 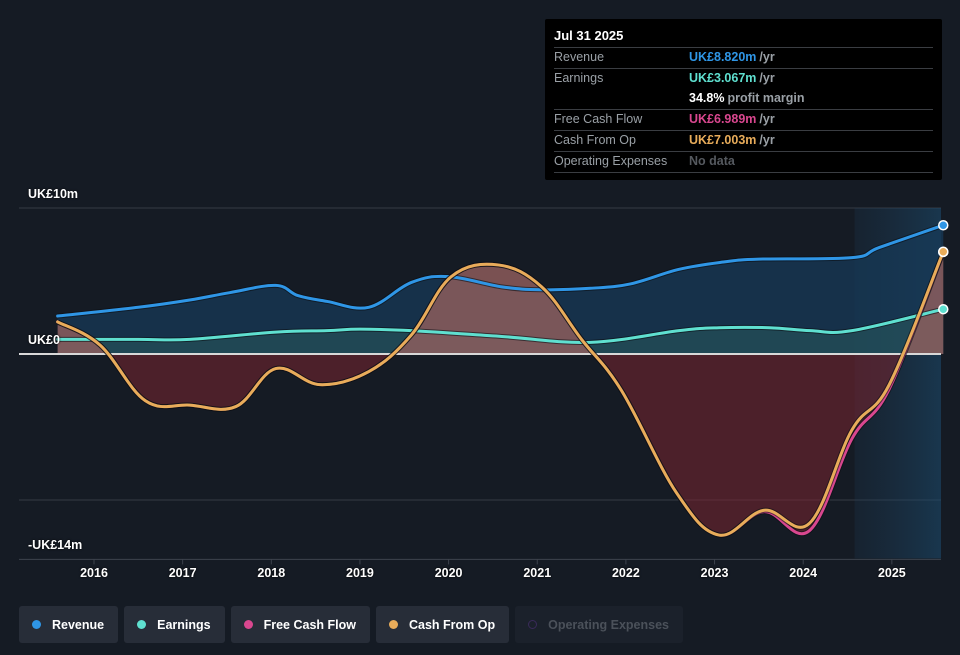 What do you see at coordinates (36, 624) in the screenshot?
I see `revenue-dot-icon` at bounding box center [36, 624].